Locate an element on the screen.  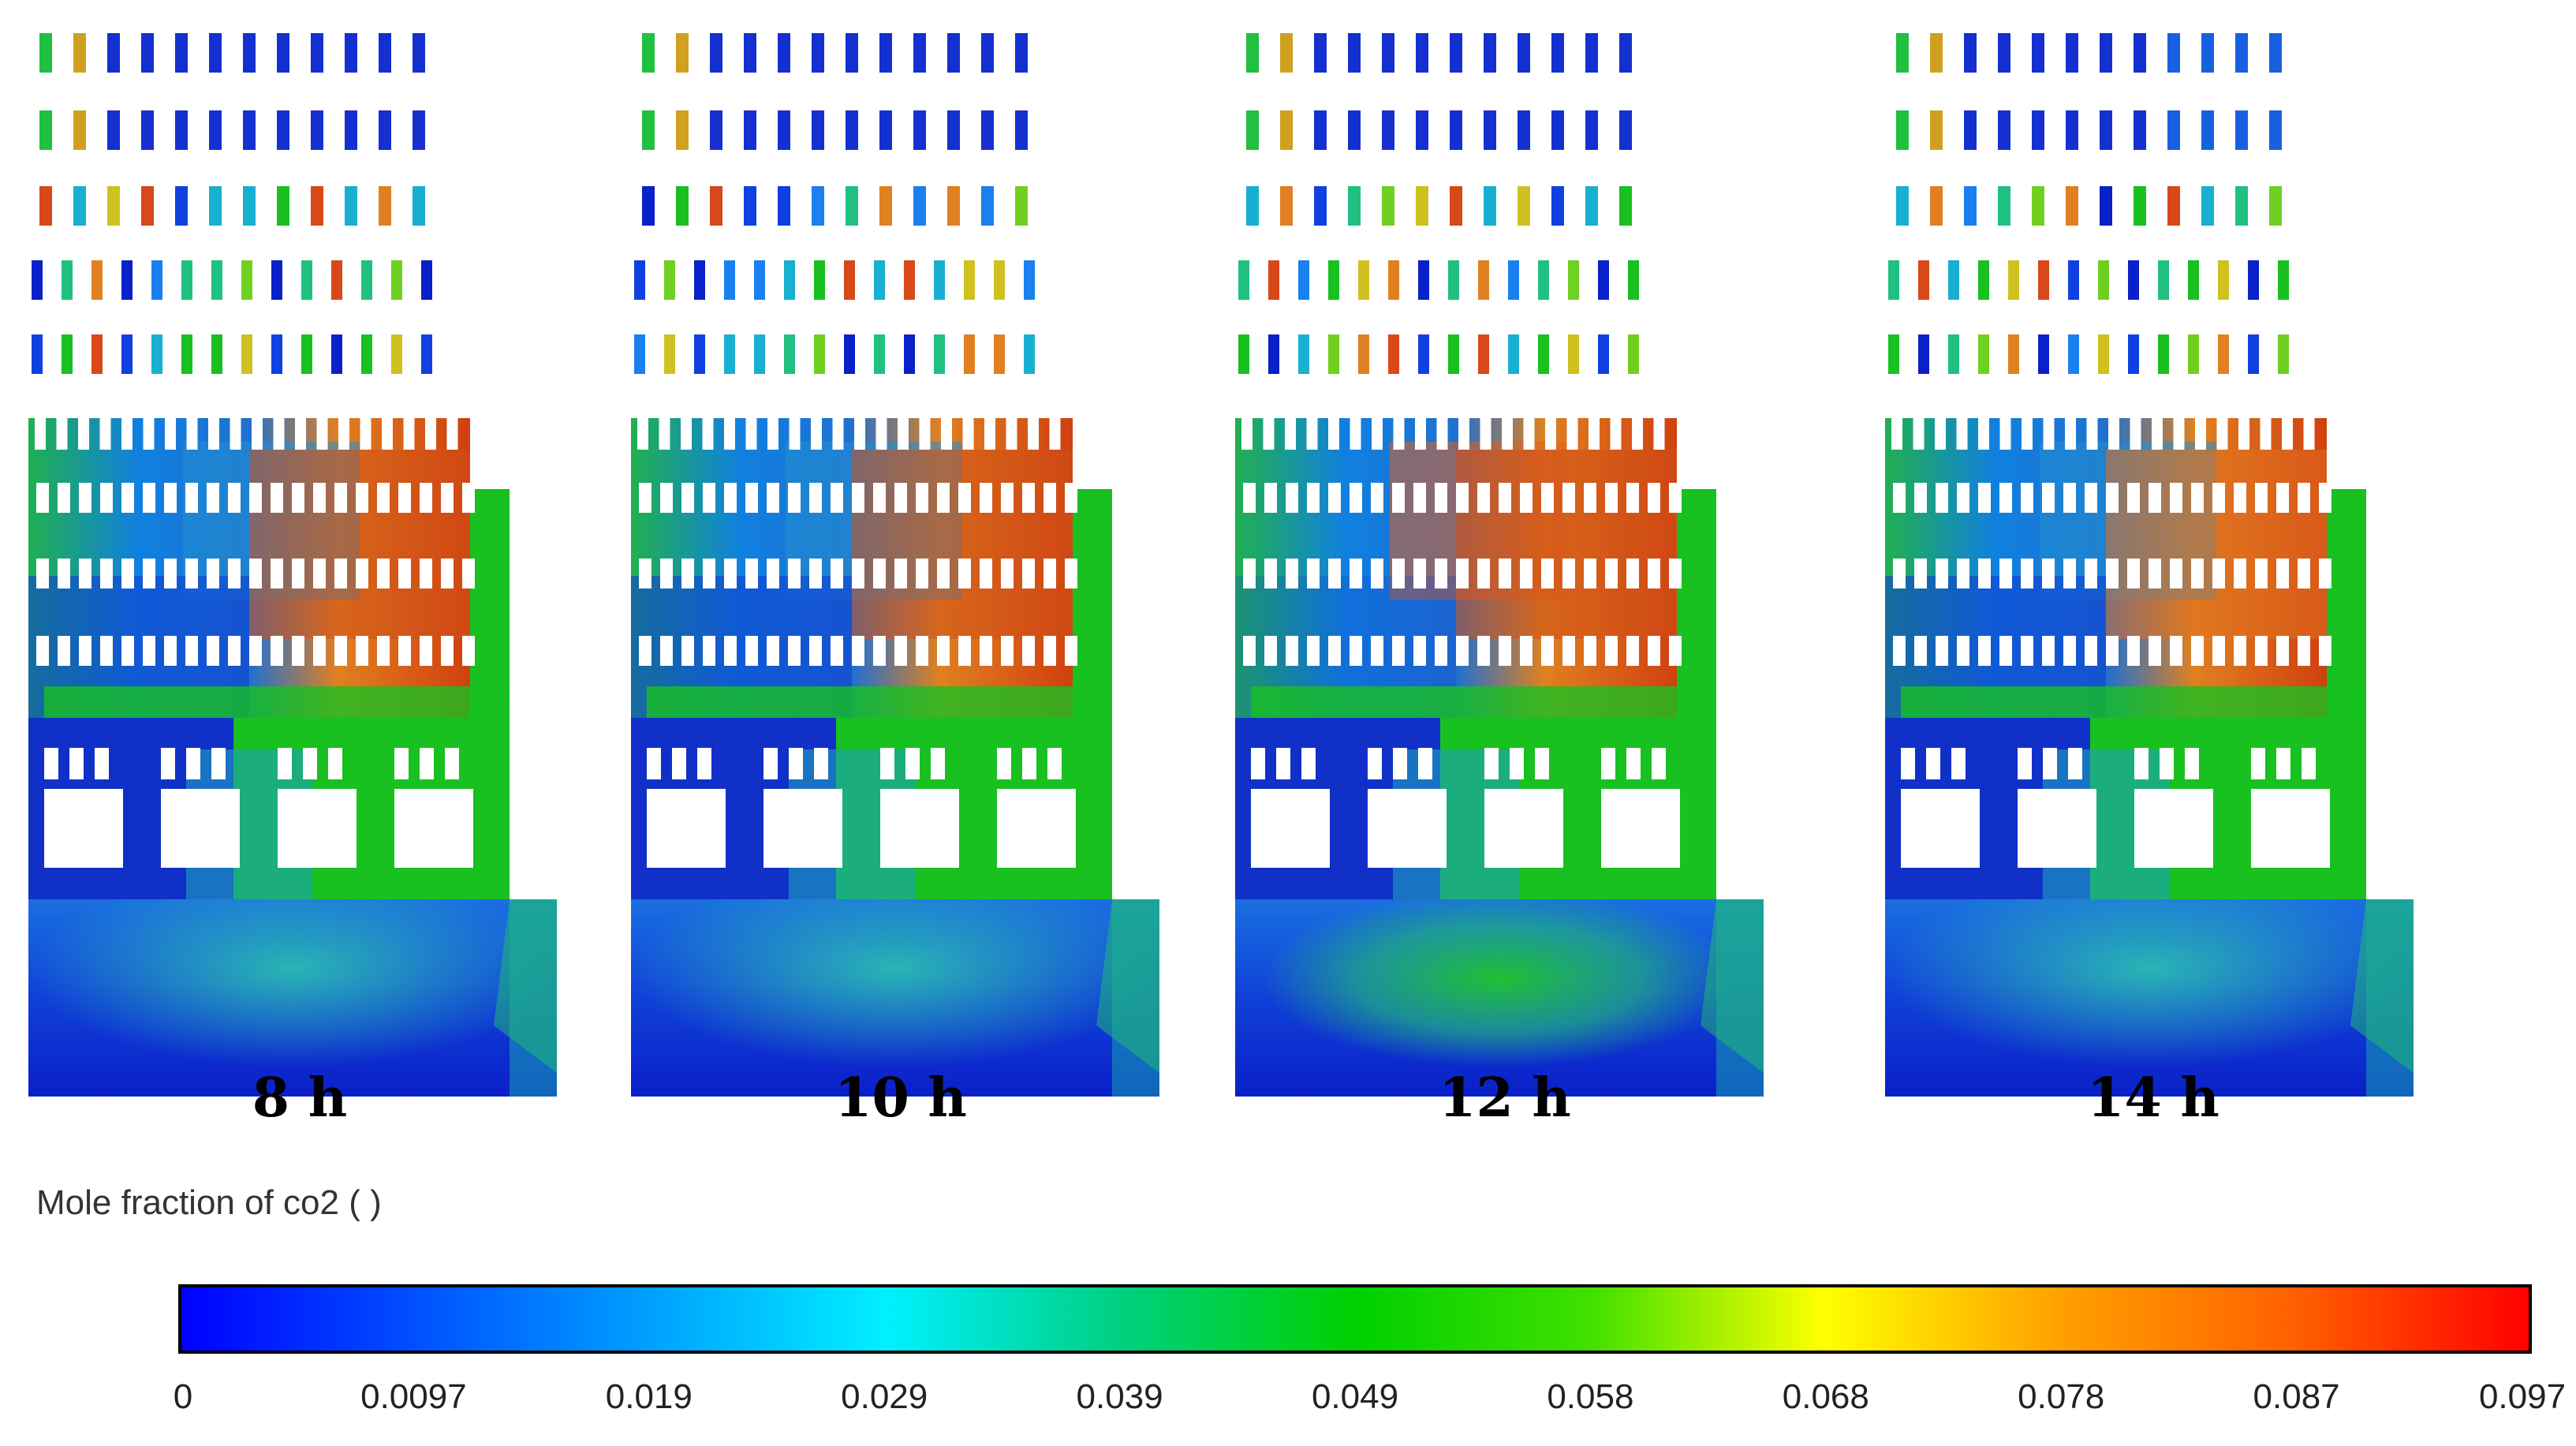
colorbar-tick-8: 0.078 is located at coordinates (2061, 1396).